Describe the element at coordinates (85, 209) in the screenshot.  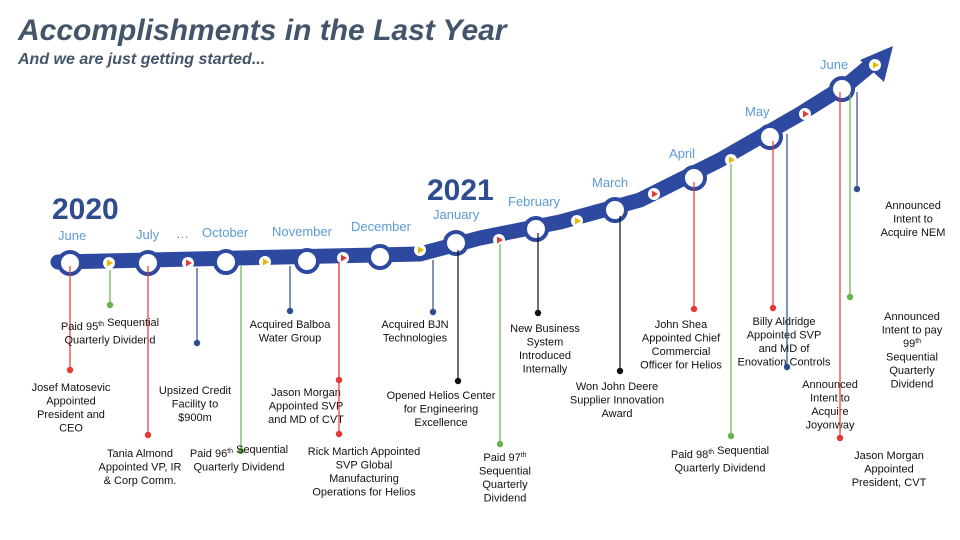
I see `year-label: 2020` at that location.